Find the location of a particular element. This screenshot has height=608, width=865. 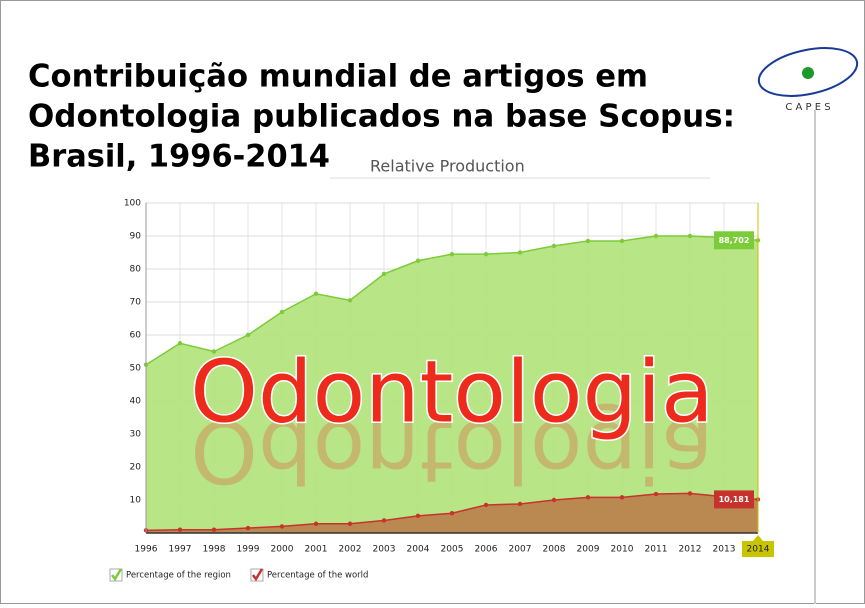

x-tick-label: 1998 is located at coordinates (214, 550).